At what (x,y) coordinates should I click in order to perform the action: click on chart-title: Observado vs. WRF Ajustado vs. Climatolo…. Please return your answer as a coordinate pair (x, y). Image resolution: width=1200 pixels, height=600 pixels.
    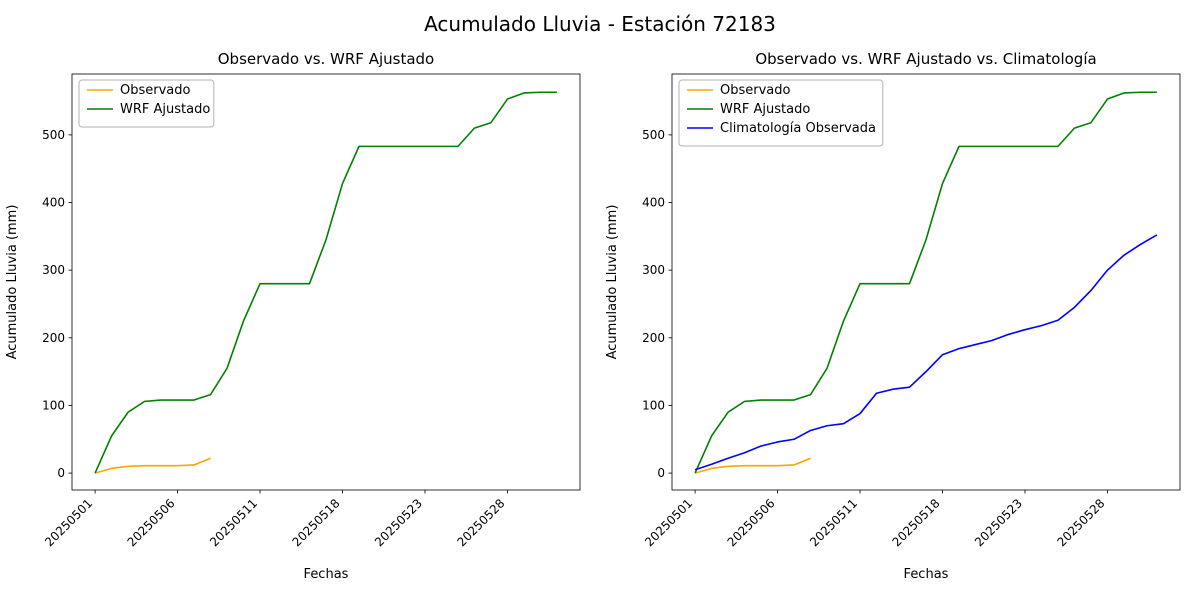
    Looking at the image, I should click on (925, 59).